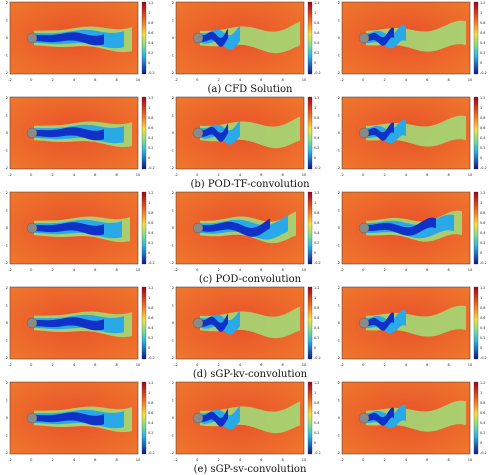  I want to click on wake-mid, so click(410, 226).